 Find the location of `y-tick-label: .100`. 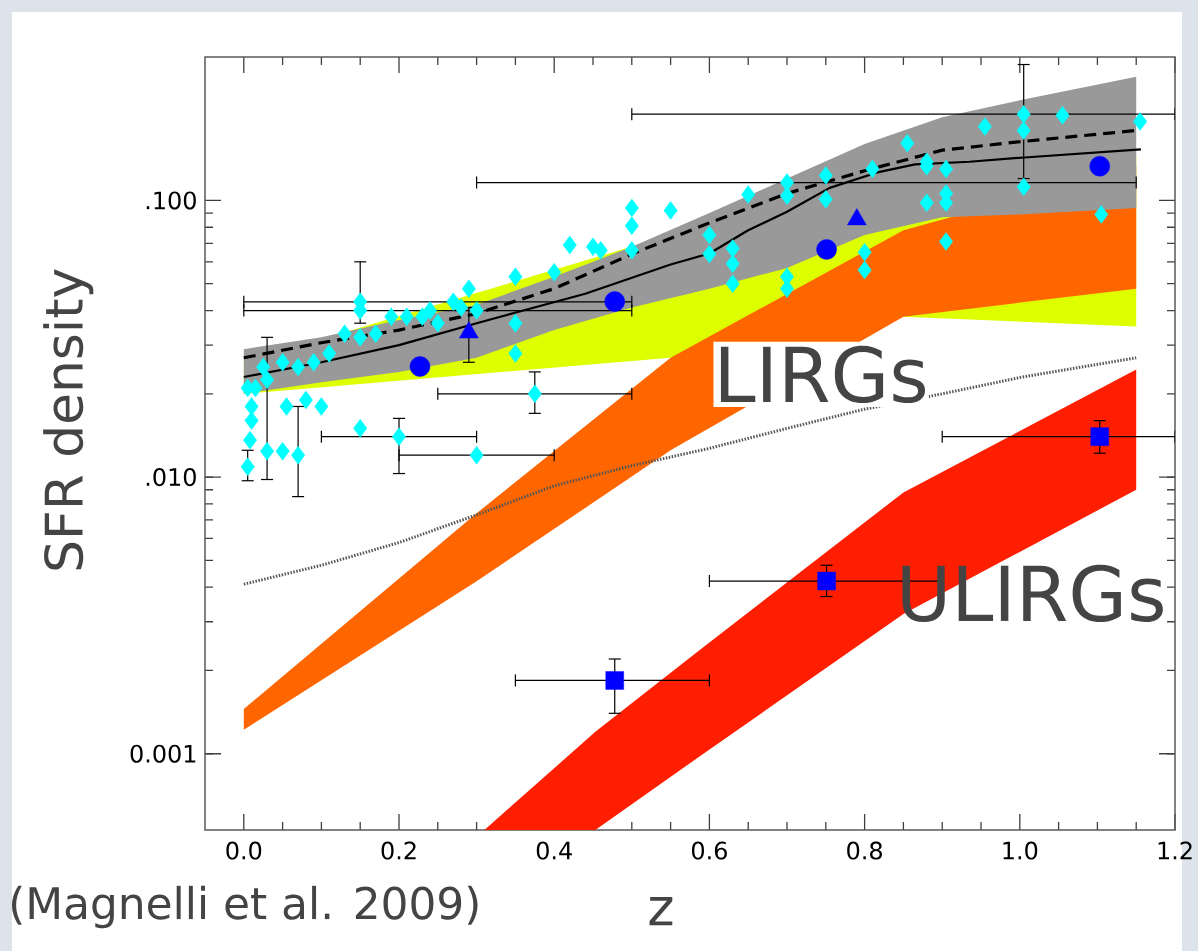

y-tick-label: .100 is located at coordinates (171, 200).